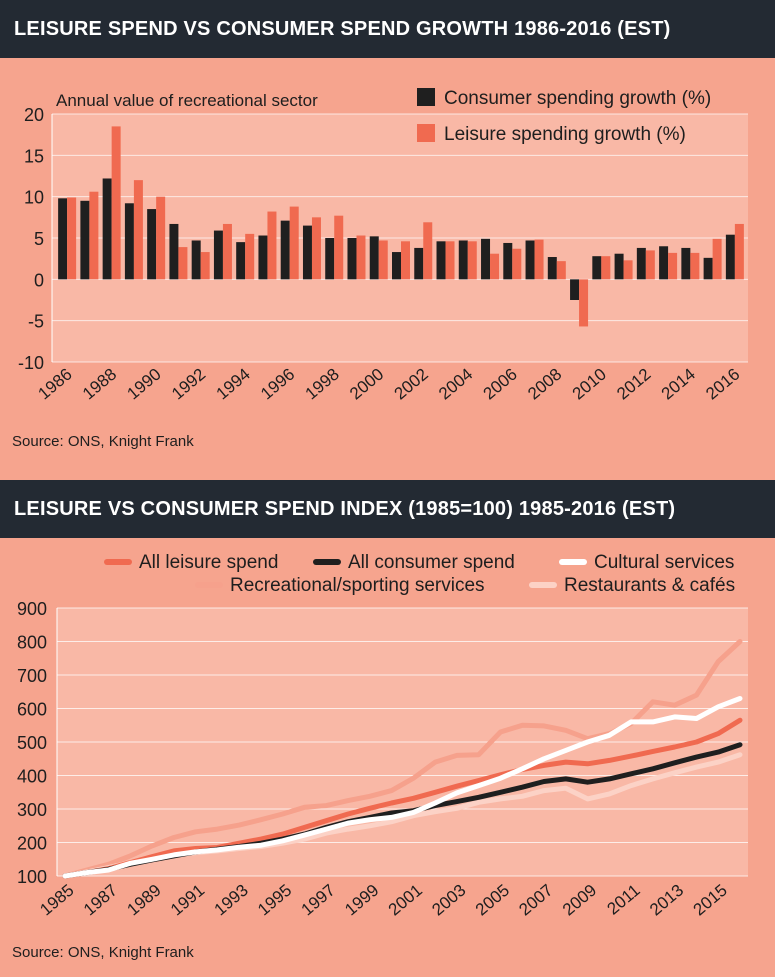 This screenshot has height=977, width=775. What do you see at coordinates (218, 255) in the screenshot?
I see `consumer-bar-1993` at bounding box center [218, 255].